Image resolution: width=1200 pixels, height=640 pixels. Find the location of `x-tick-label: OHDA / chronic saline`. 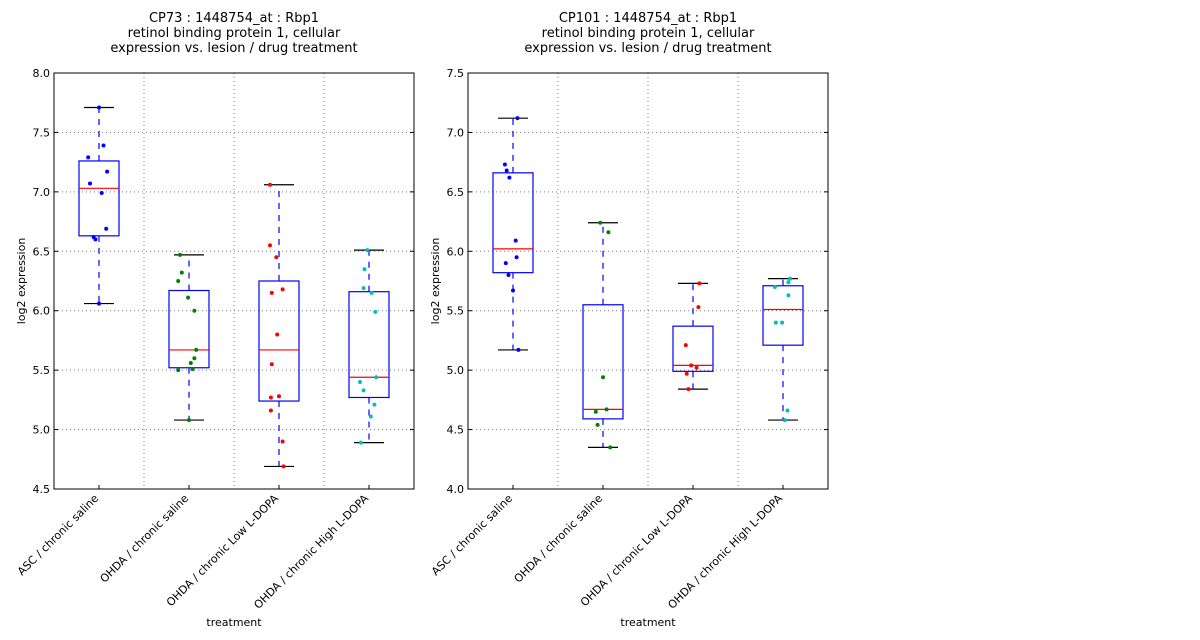

x-tick-label: OHDA / chronic saline is located at coordinates (559, 539).